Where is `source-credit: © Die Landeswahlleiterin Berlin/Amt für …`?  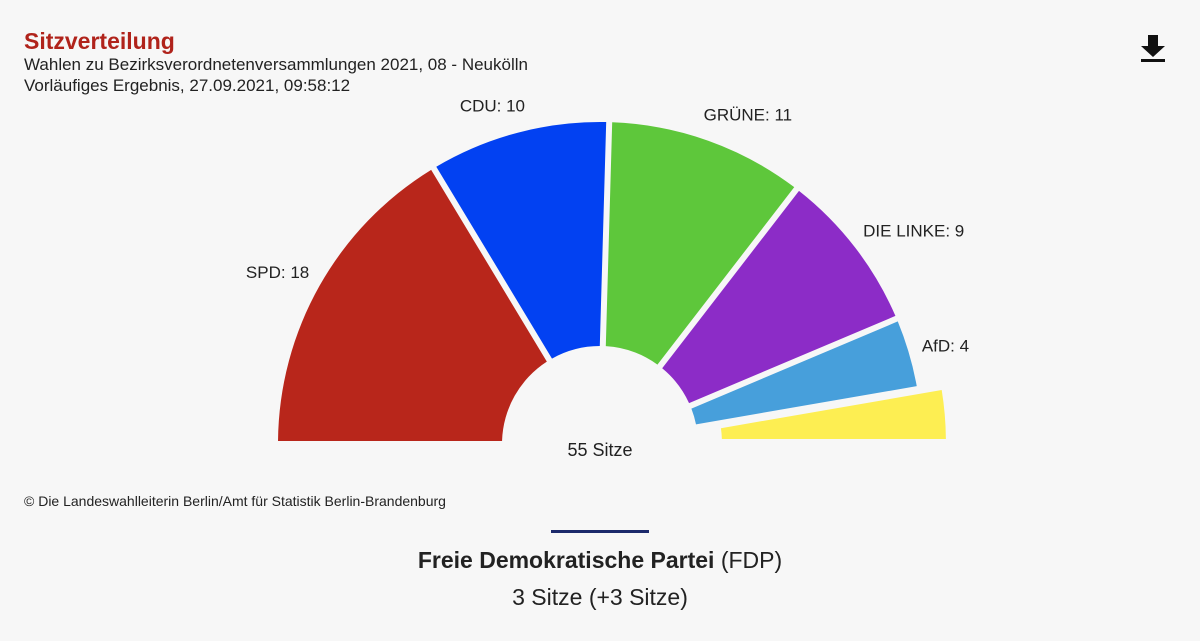
source-credit: © Die Landeswahlleiterin Berlin/Amt für … is located at coordinates (235, 501).